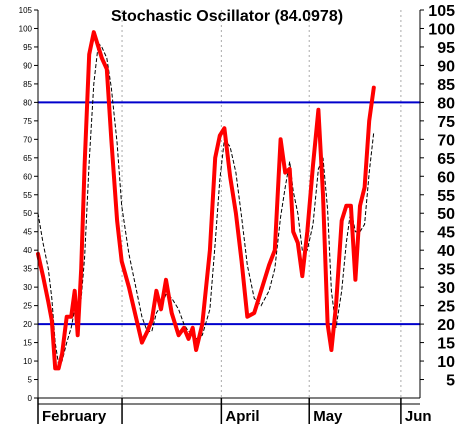 The height and width of the screenshot is (428, 458). What do you see at coordinates (27, 121) in the screenshot?
I see `y-tick-label-left: 75` at bounding box center [27, 121].